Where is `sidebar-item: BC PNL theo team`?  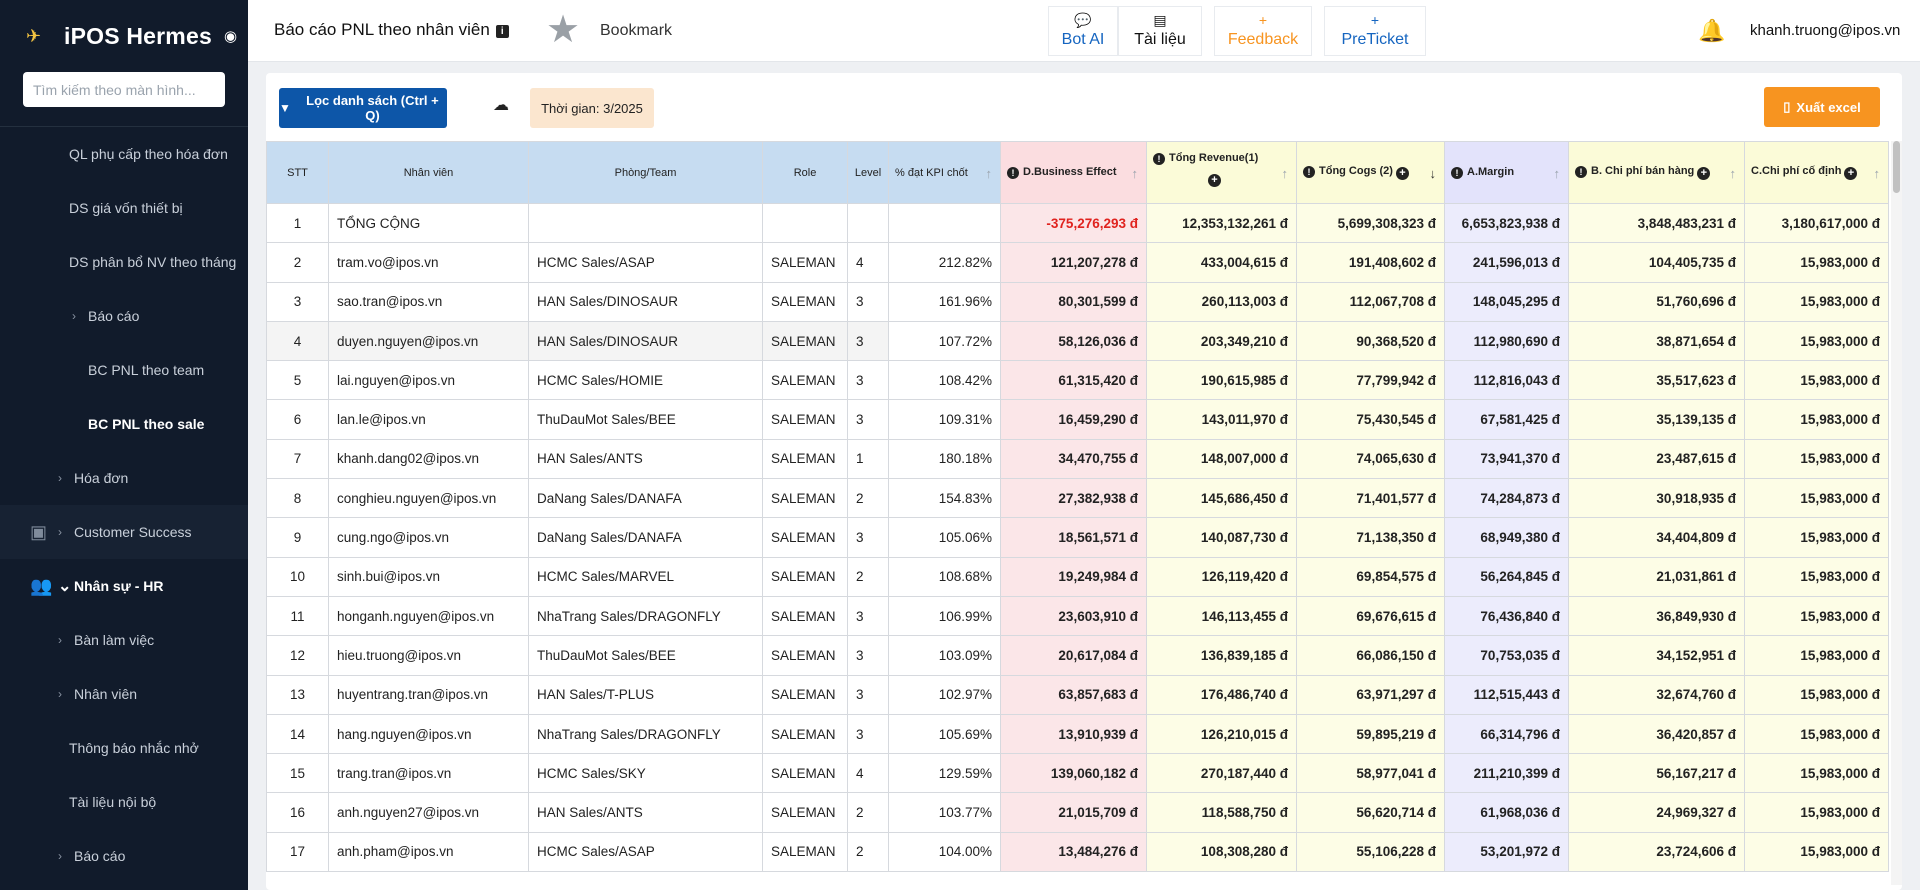
sidebar-item: BC PNL theo team is located at coordinates (124, 370).